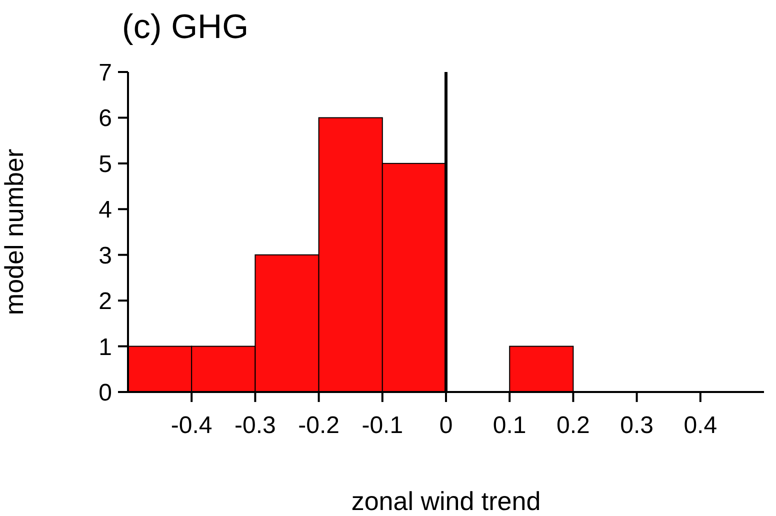  Describe the element at coordinates (319, 426) in the screenshot. I see `x-tick-label: -0.2` at that location.